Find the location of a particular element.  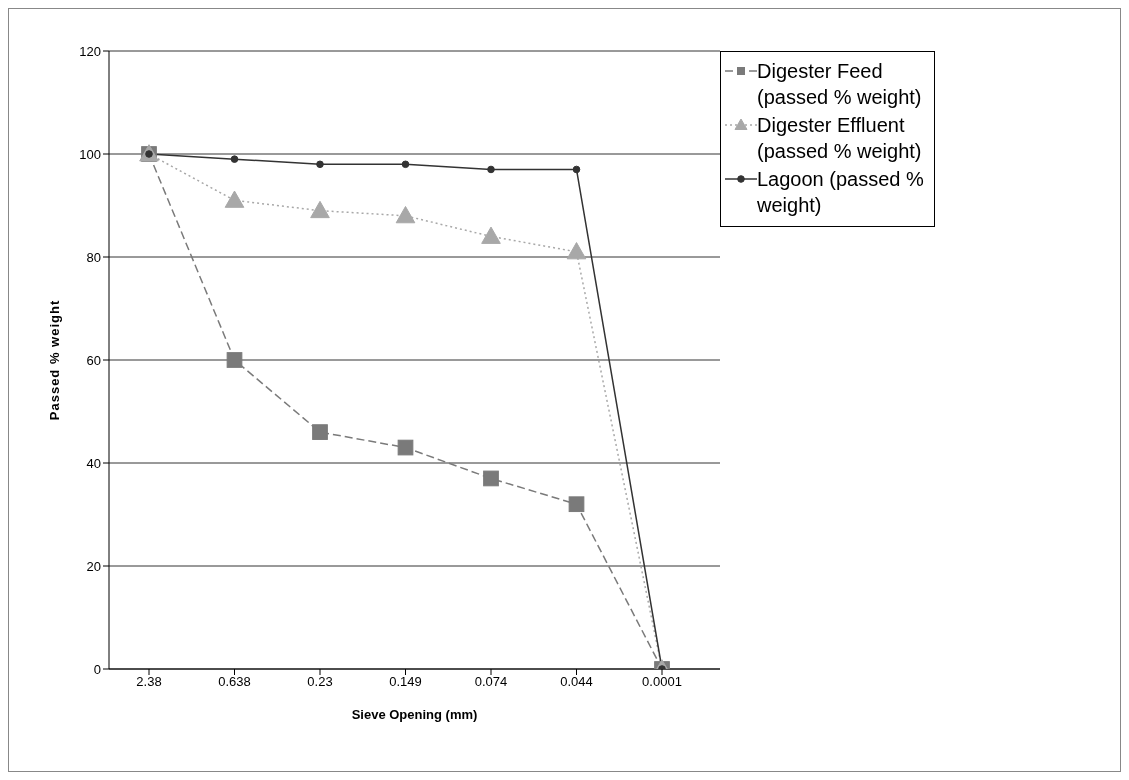

x-tick-label: 0.0001 is located at coordinates (662, 682).